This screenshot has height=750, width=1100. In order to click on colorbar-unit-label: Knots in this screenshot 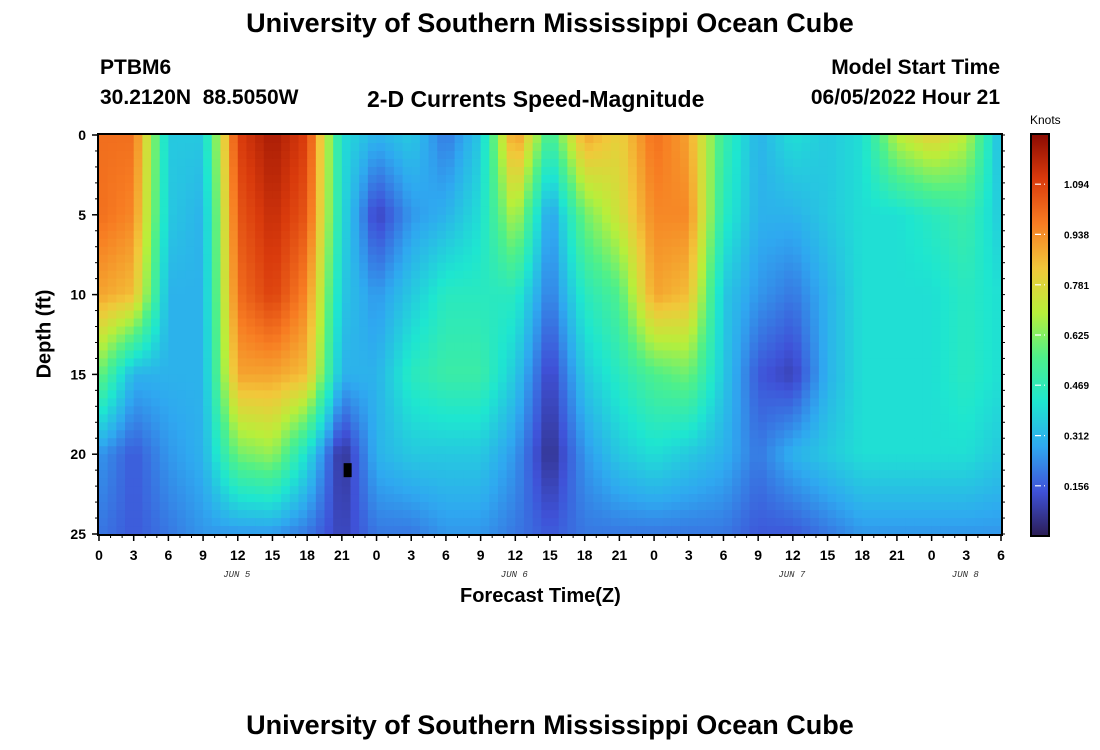, I will do `click(1045, 120)`.